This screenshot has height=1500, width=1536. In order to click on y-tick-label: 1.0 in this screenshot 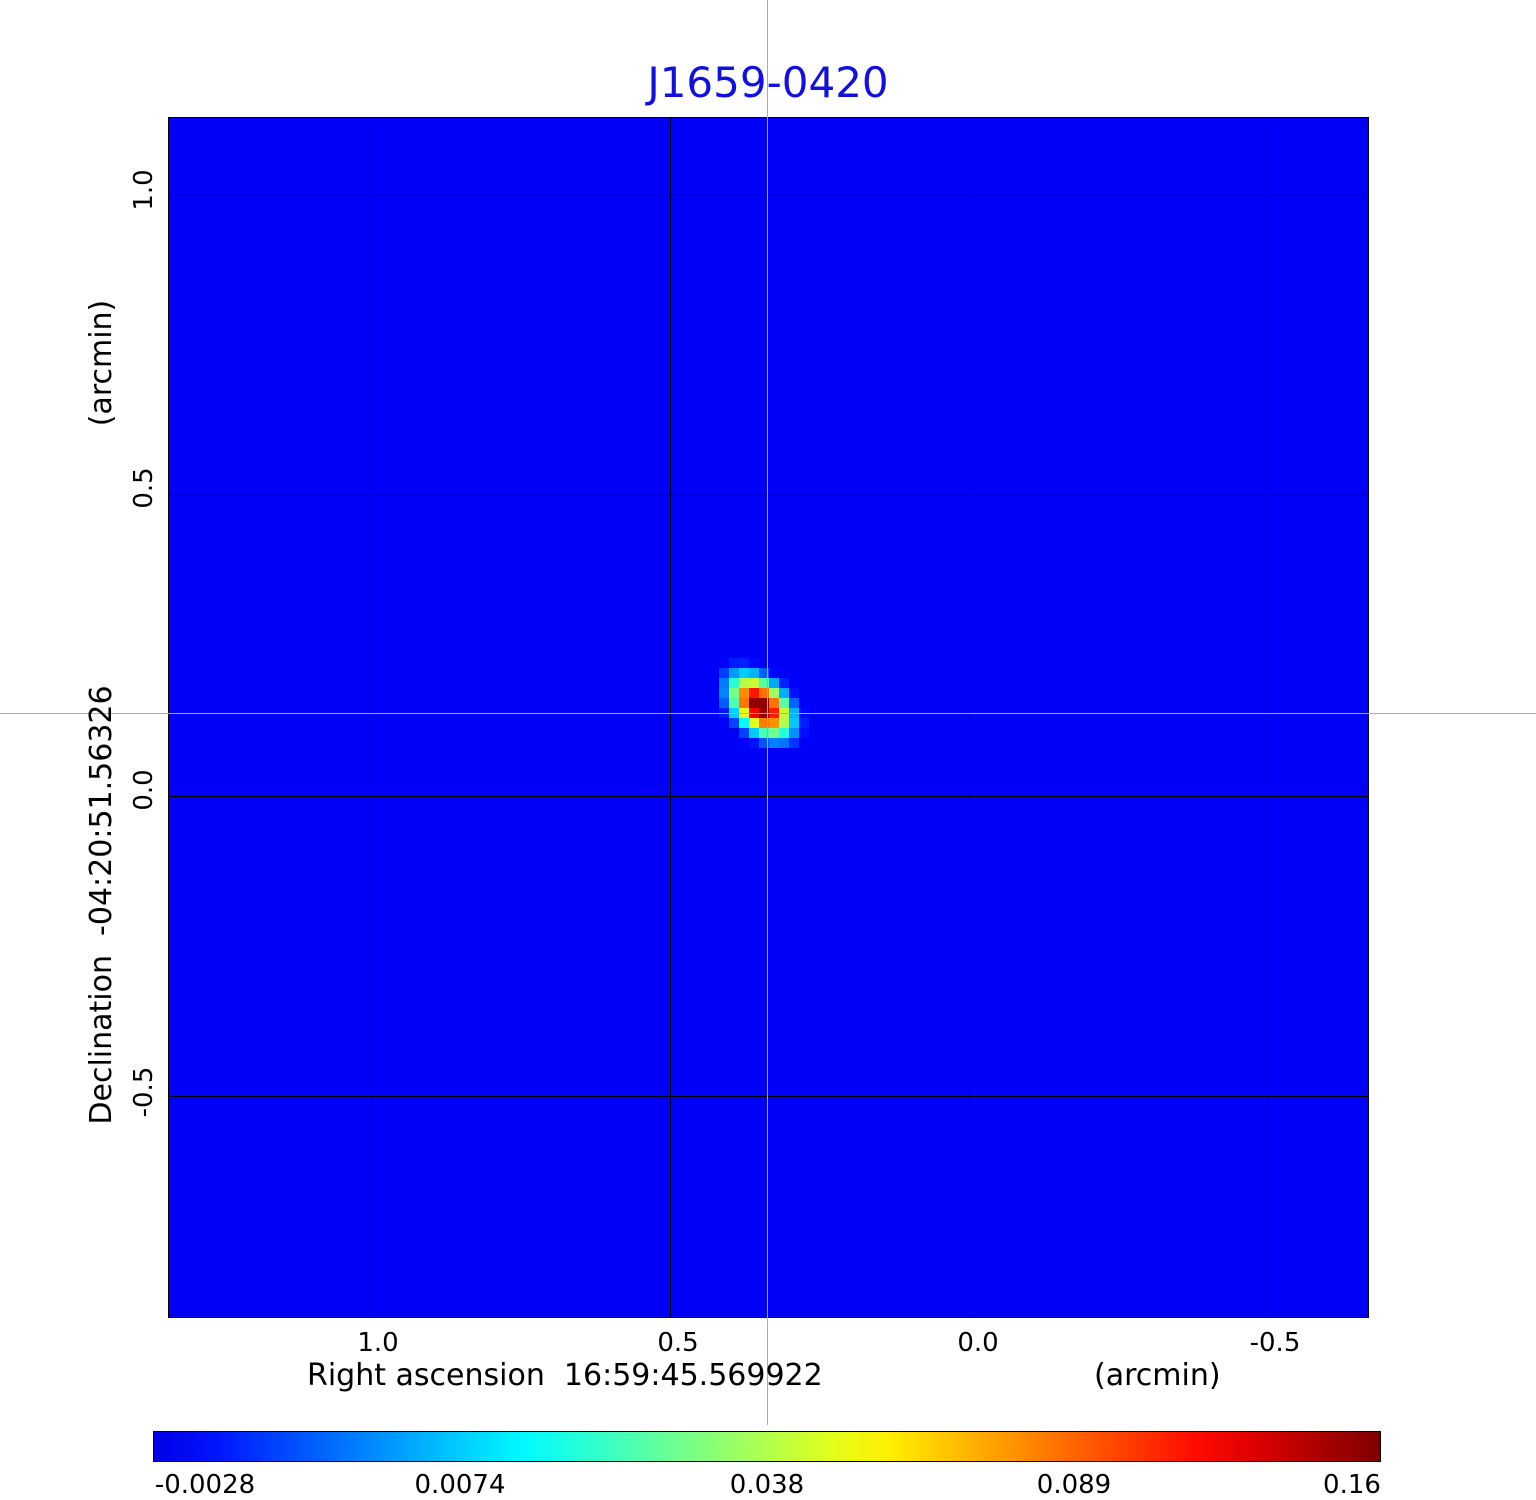, I will do `click(144, 190)`.